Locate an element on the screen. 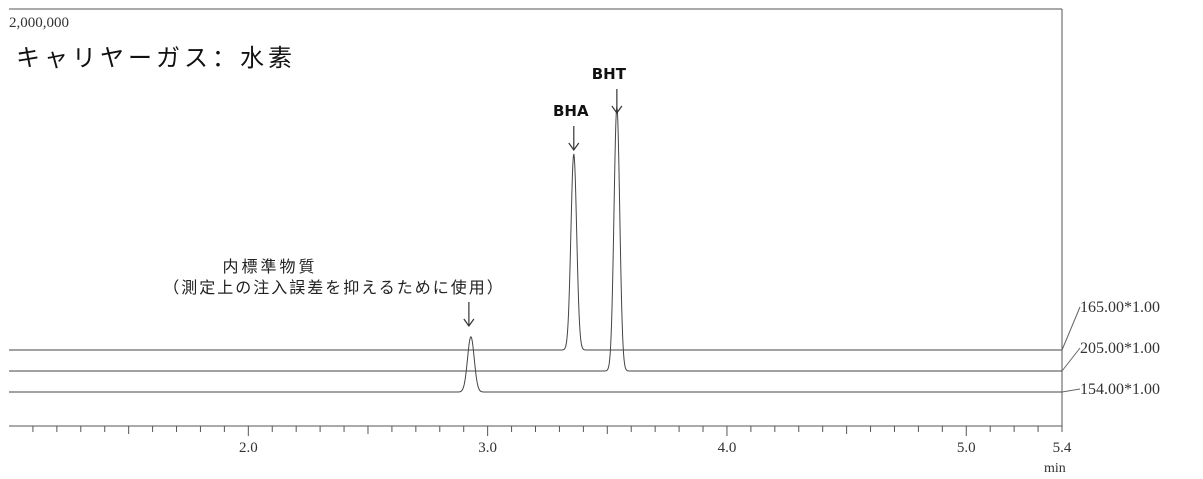  x-tick-label: 5.4 is located at coordinates (1062, 448).